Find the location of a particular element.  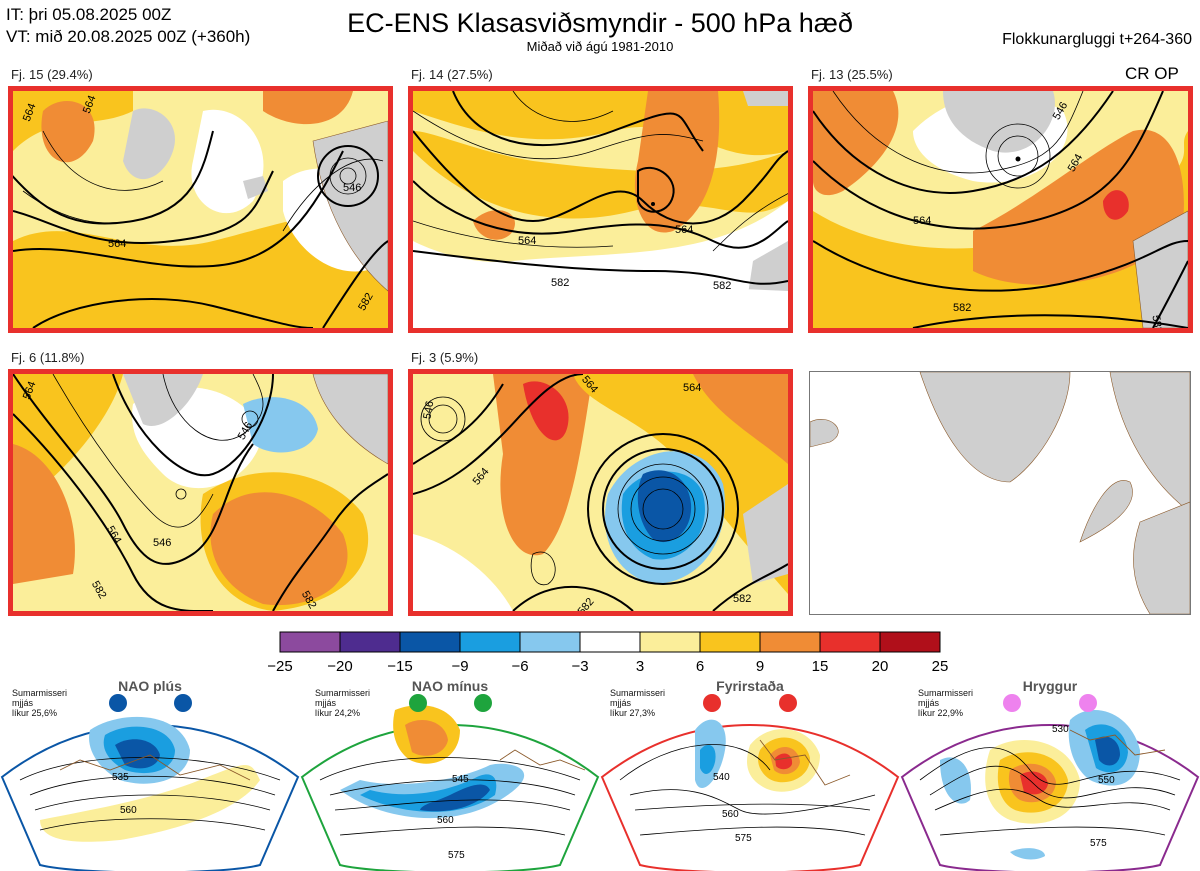

colorbar-tick-label: 25 is located at coordinates (940, 666).